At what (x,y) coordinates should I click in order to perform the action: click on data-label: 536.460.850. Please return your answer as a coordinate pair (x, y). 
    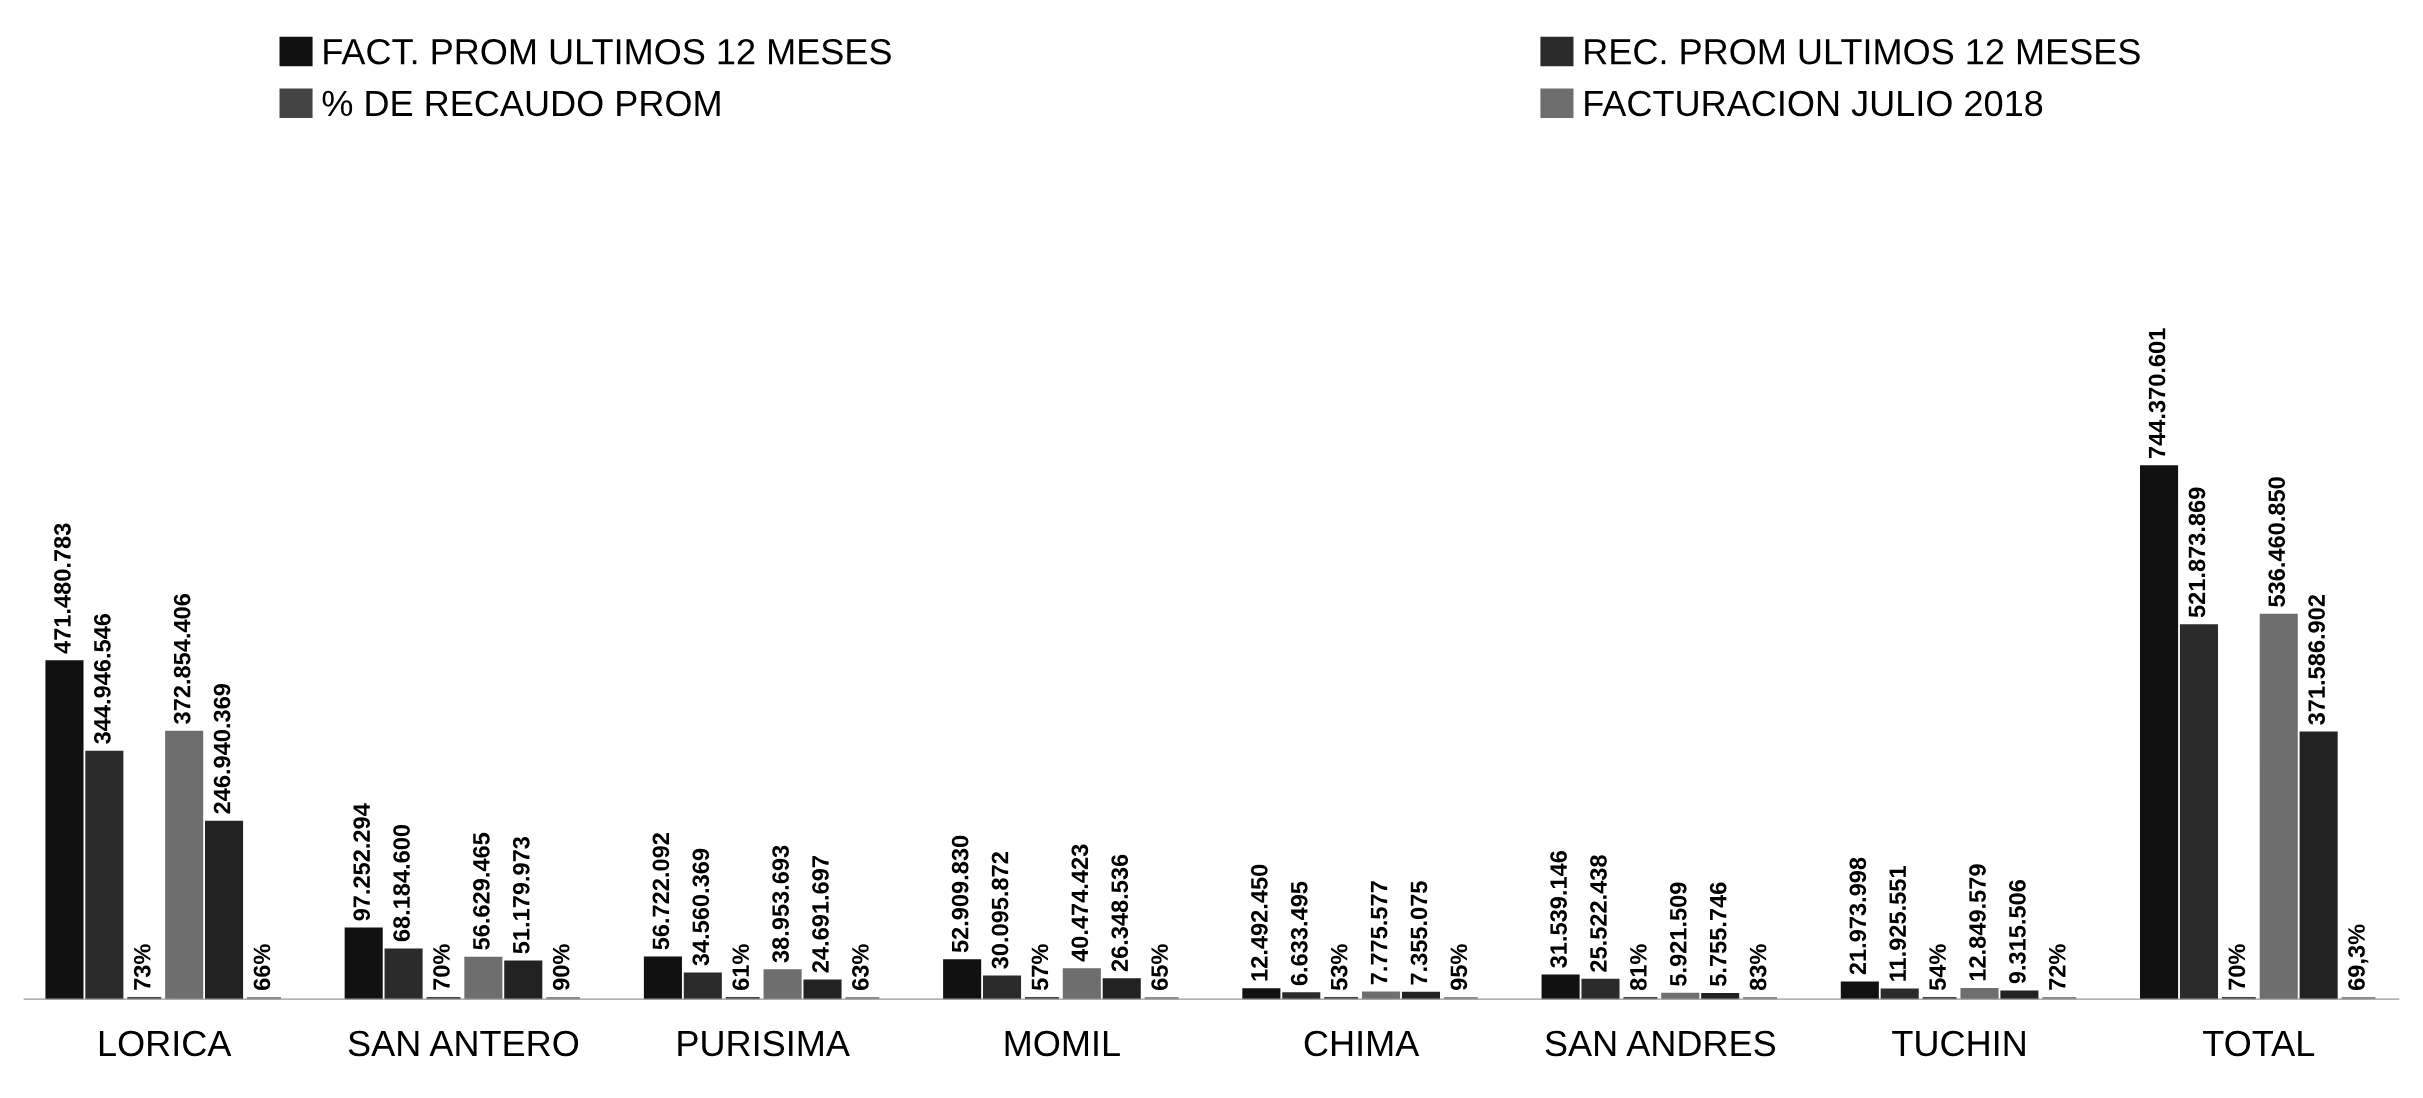
    Looking at the image, I should click on (2277, 542).